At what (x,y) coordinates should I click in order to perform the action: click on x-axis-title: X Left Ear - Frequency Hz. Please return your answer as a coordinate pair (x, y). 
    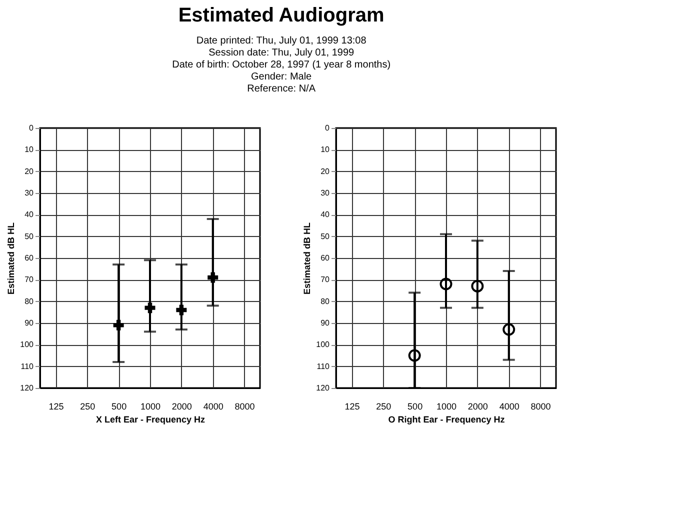
    Looking at the image, I should click on (151, 419).